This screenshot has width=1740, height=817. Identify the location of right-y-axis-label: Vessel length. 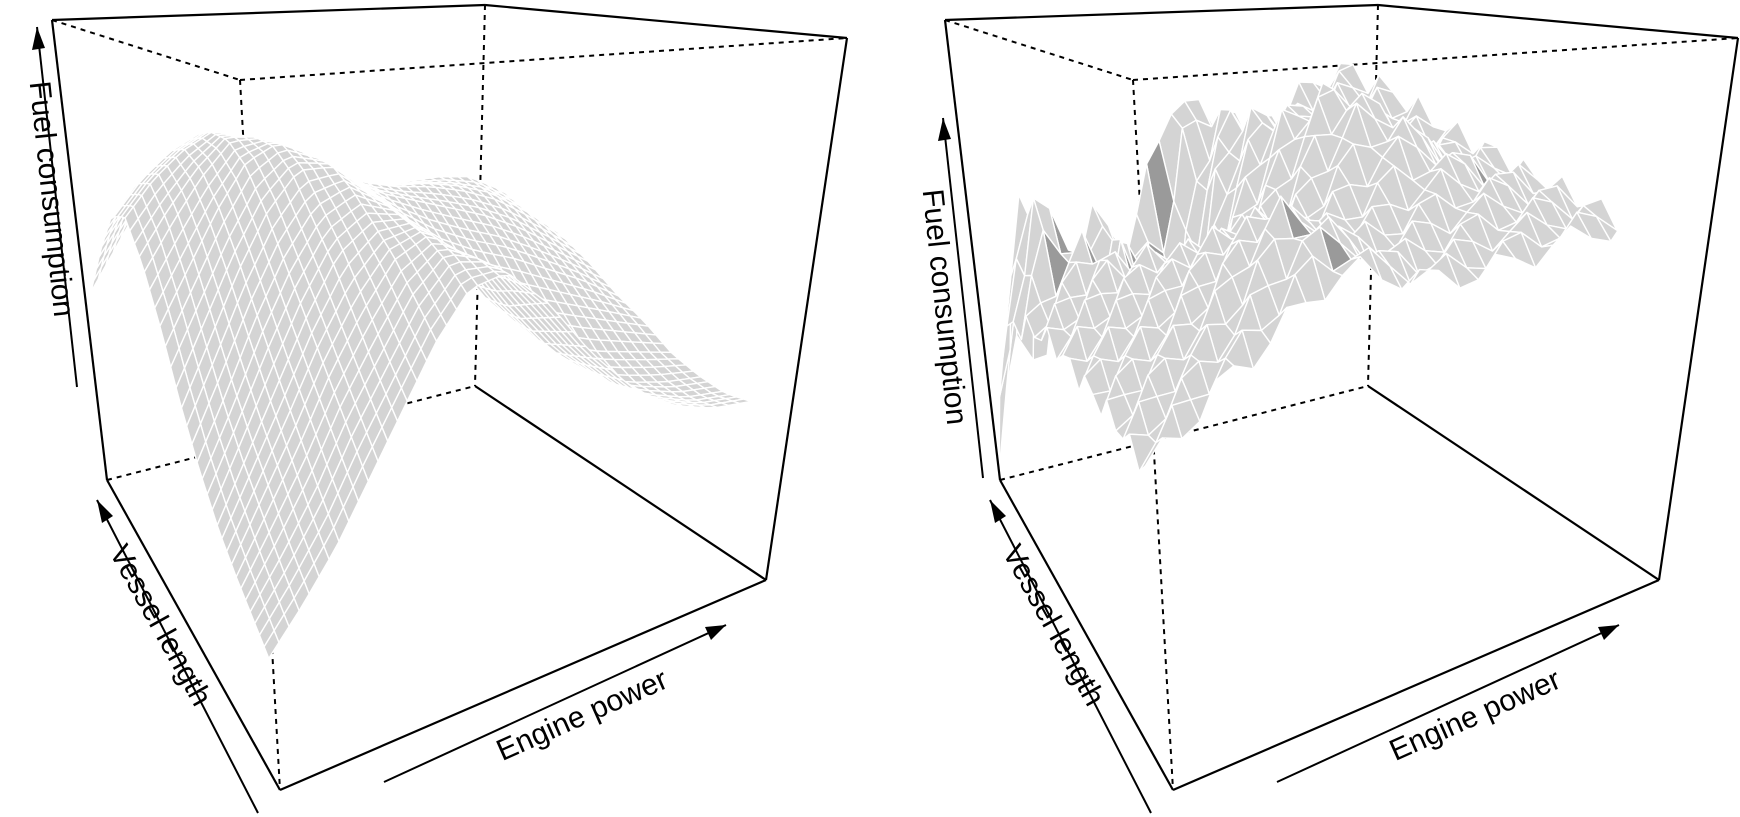
(1053, 625).